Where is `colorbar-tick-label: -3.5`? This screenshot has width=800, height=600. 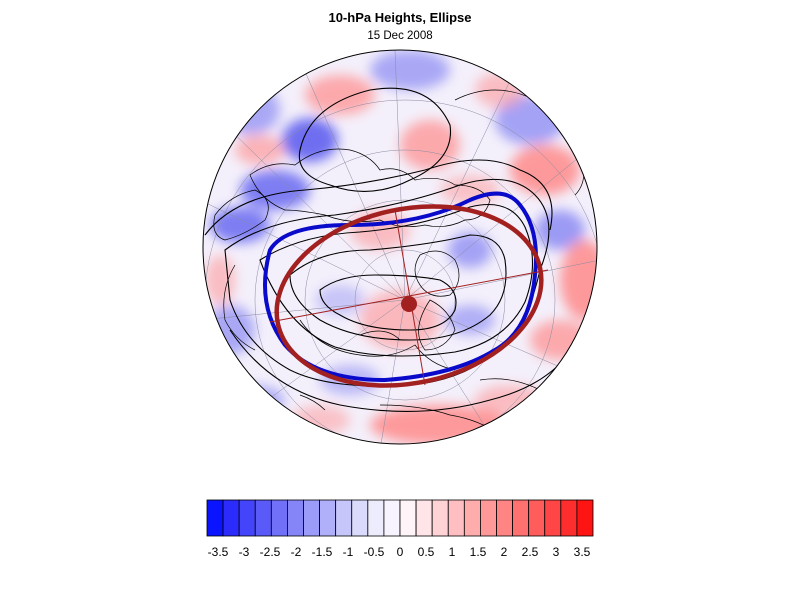 colorbar-tick-label: -3.5 is located at coordinates (218, 552).